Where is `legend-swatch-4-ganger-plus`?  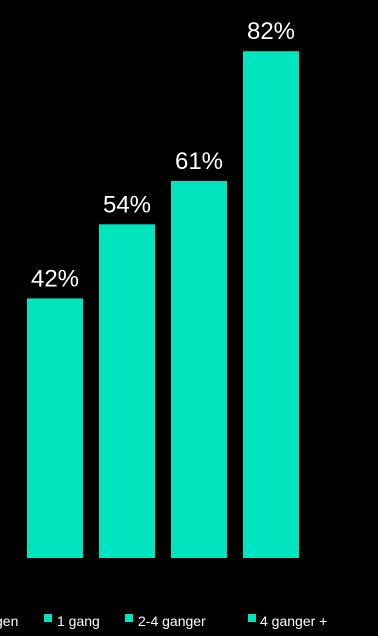 legend-swatch-4-ganger-plus is located at coordinates (252, 618).